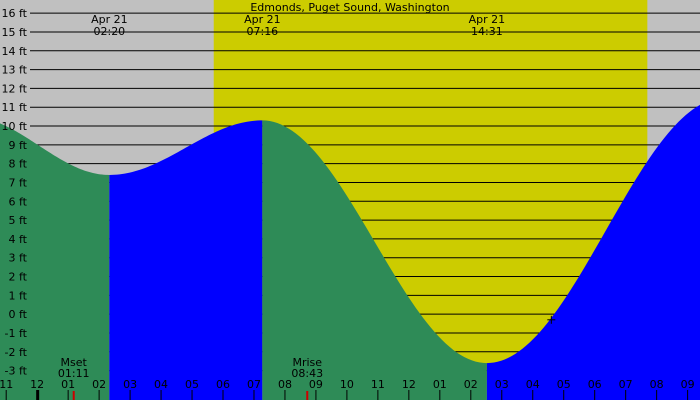 This screenshot has width=700, height=400. I want to click on x-tick-label-8: 07, so click(254, 384).